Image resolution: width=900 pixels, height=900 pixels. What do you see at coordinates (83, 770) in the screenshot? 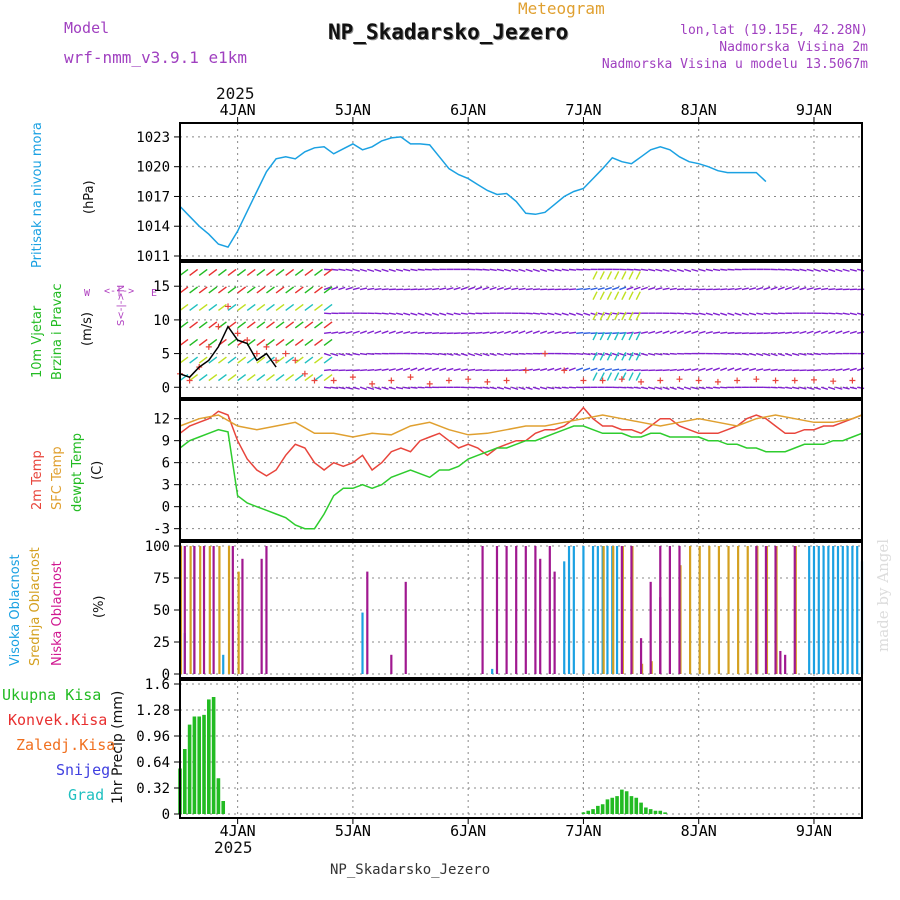
I see `legend-snijeg: Snijeg` at bounding box center [83, 770].